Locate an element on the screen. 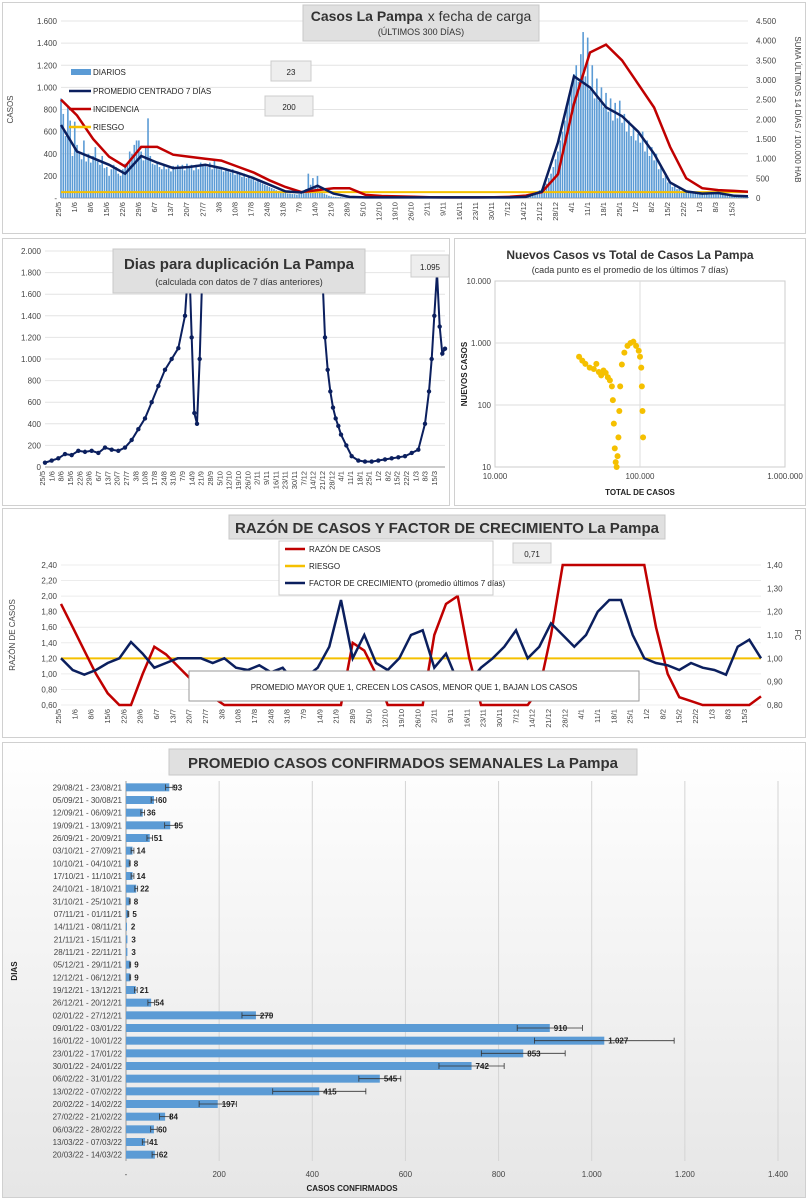 This screenshot has height=1200, width=808. x-tick-label: 1.000 is located at coordinates (592, 1174).